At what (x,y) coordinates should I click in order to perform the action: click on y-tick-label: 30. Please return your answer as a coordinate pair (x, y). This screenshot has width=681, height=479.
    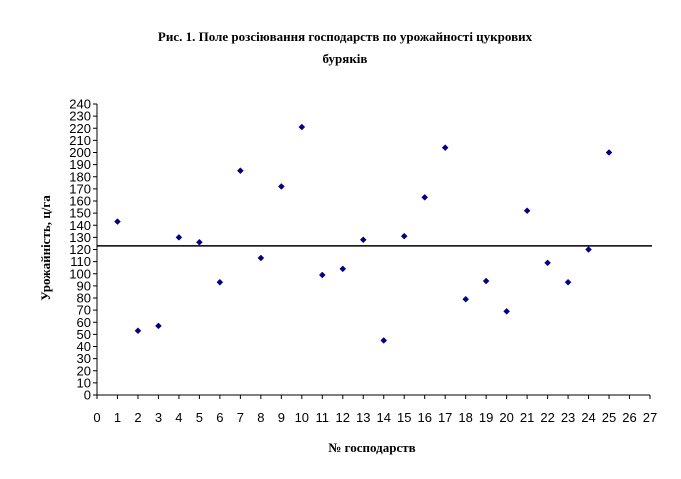
    Looking at the image, I should click on (84, 358).